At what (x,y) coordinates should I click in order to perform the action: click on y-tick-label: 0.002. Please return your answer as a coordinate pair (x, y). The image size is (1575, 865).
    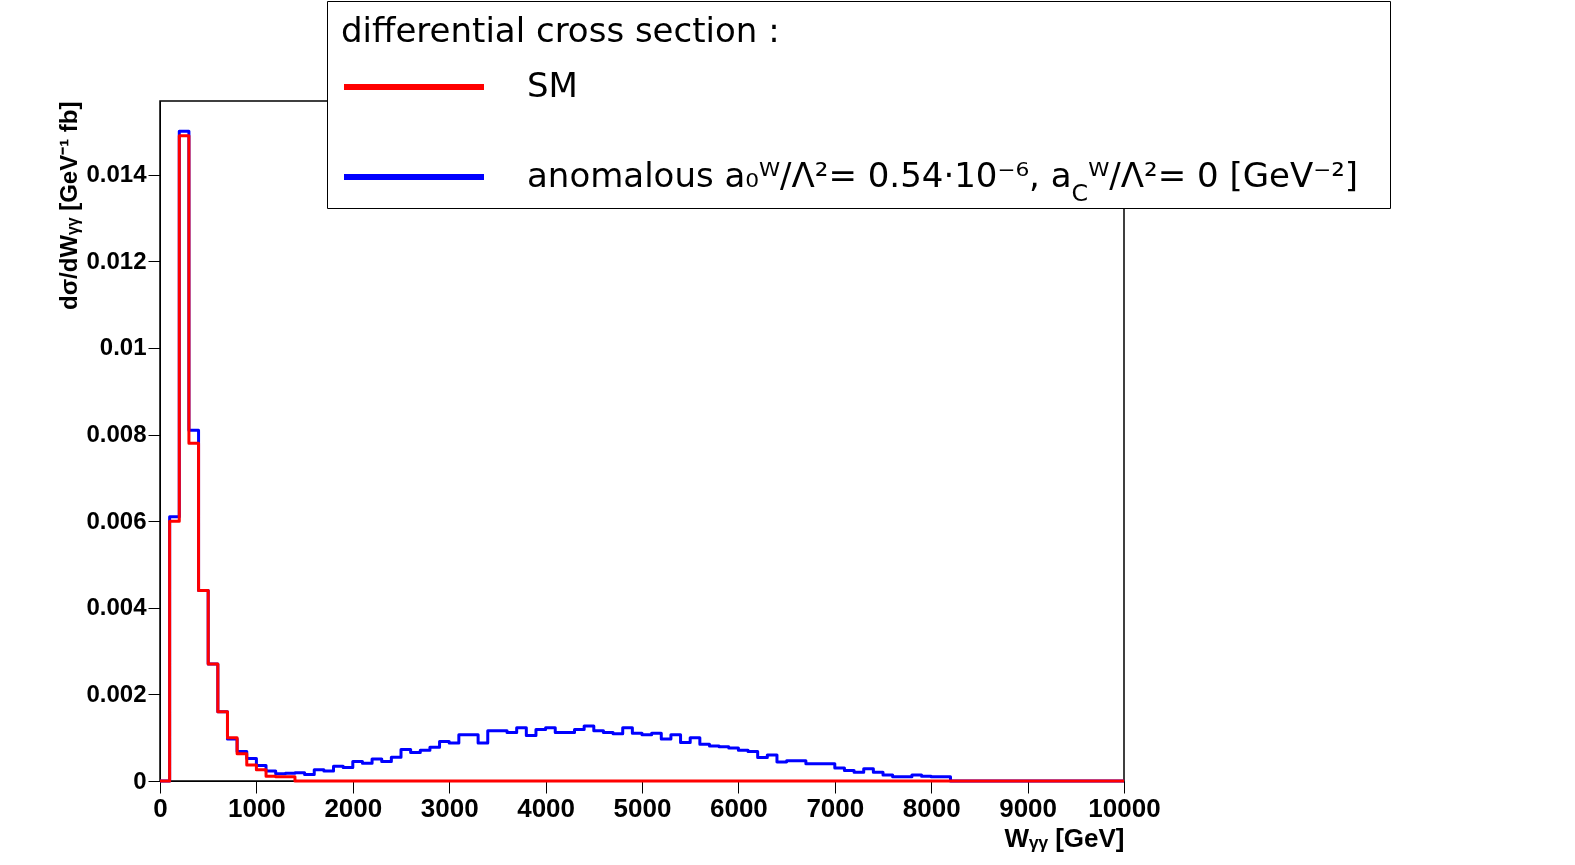
    Looking at the image, I should click on (116, 693).